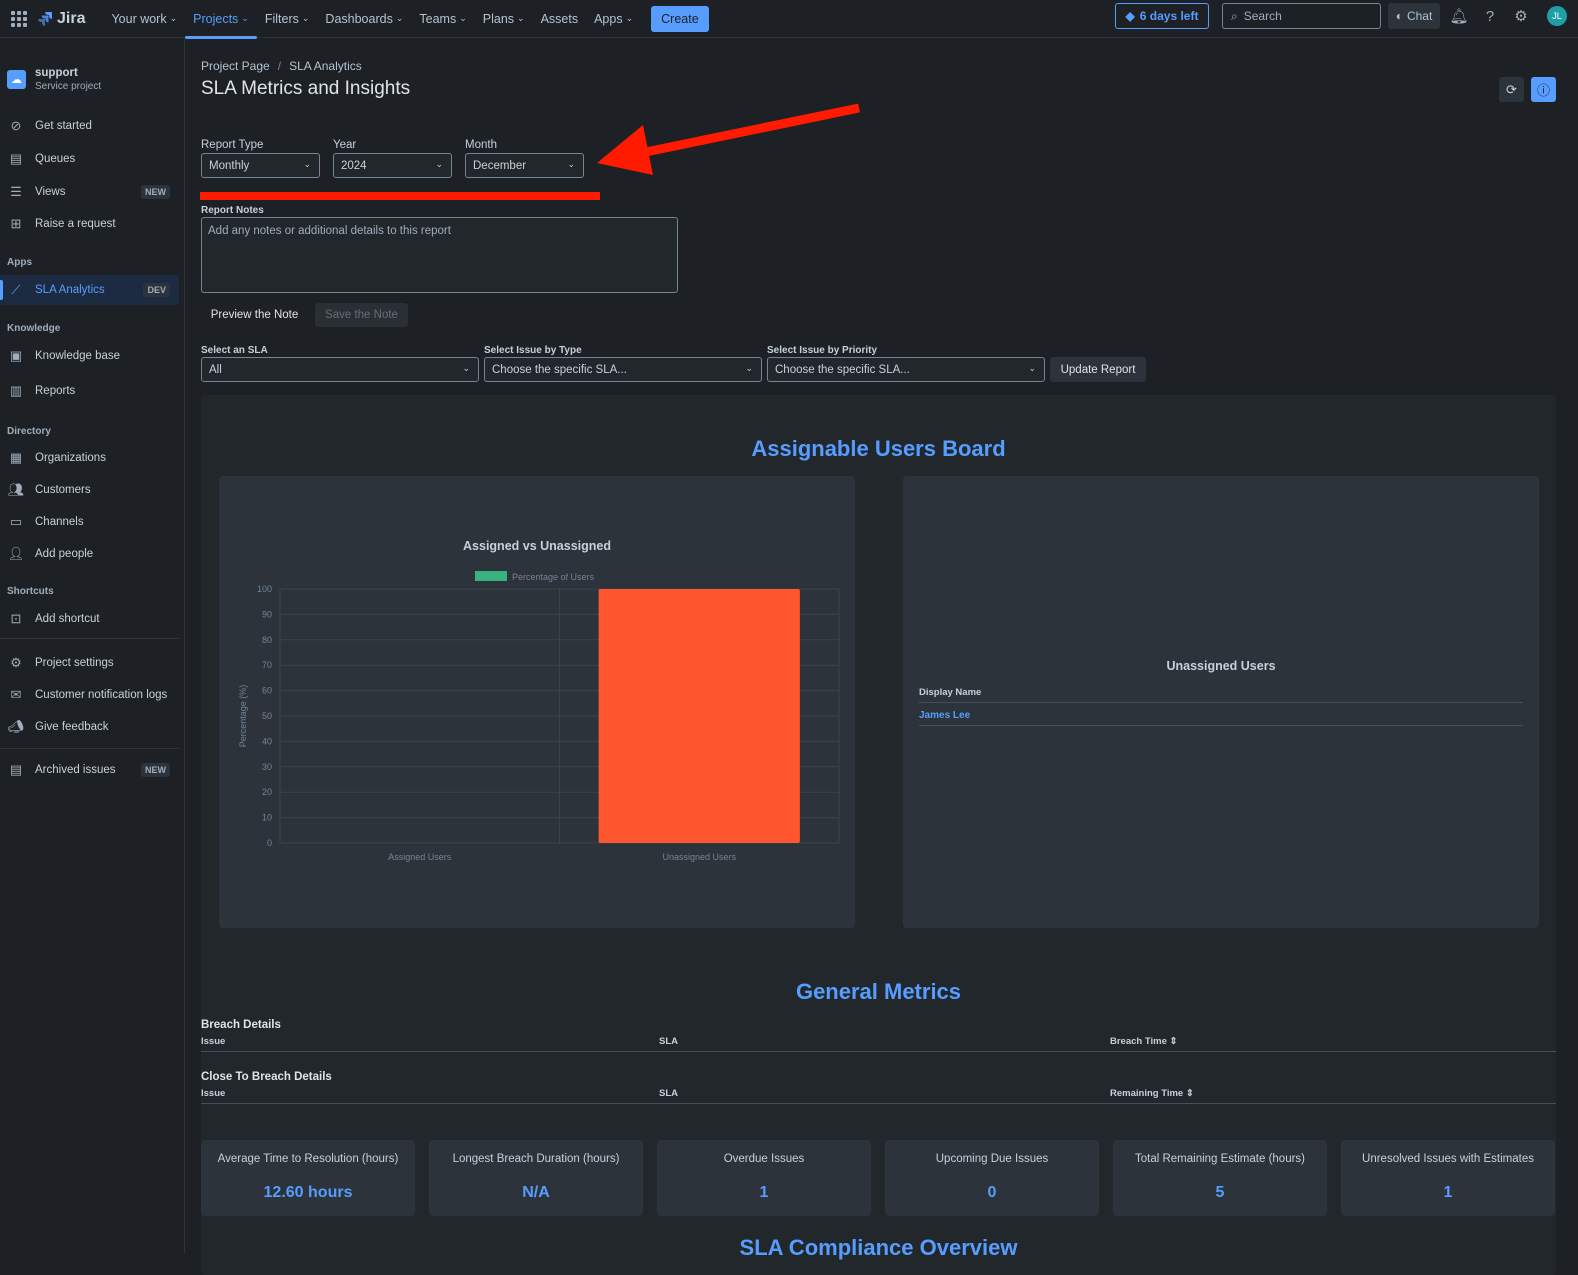 The width and height of the screenshot is (1578, 1275). What do you see at coordinates (392, 165) in the screenshot?
I see `year-select: 2024 ⌄` at bounding box center [392, 165].